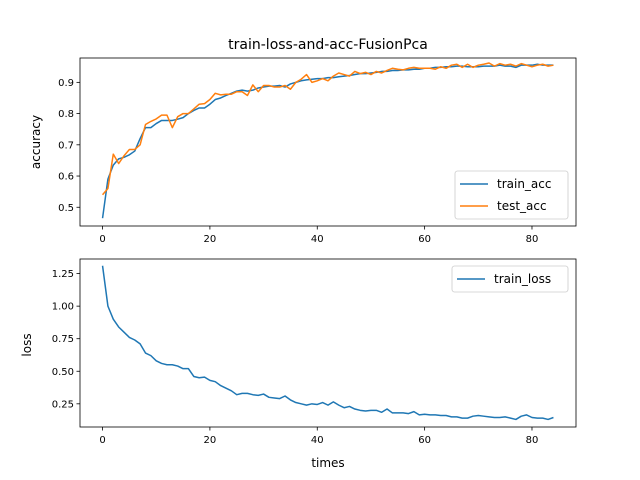  Describe the element at coordinates (522, 279) in the screenshot. I see `loss-legend-label-train-loss: train_loss` at that location.